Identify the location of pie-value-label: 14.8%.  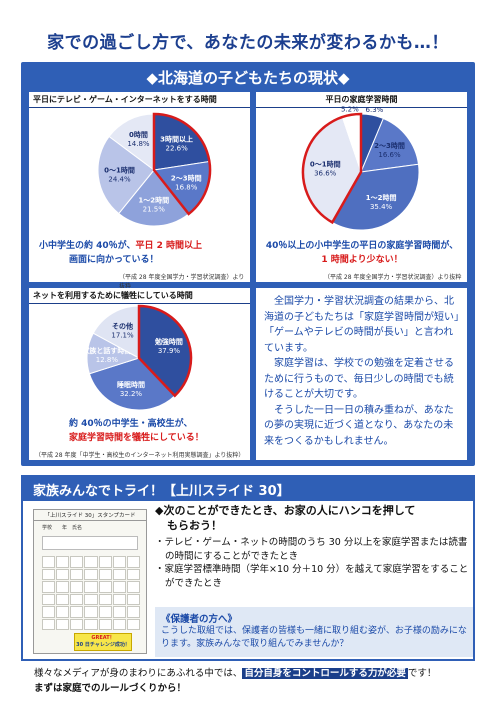
(138, 144).